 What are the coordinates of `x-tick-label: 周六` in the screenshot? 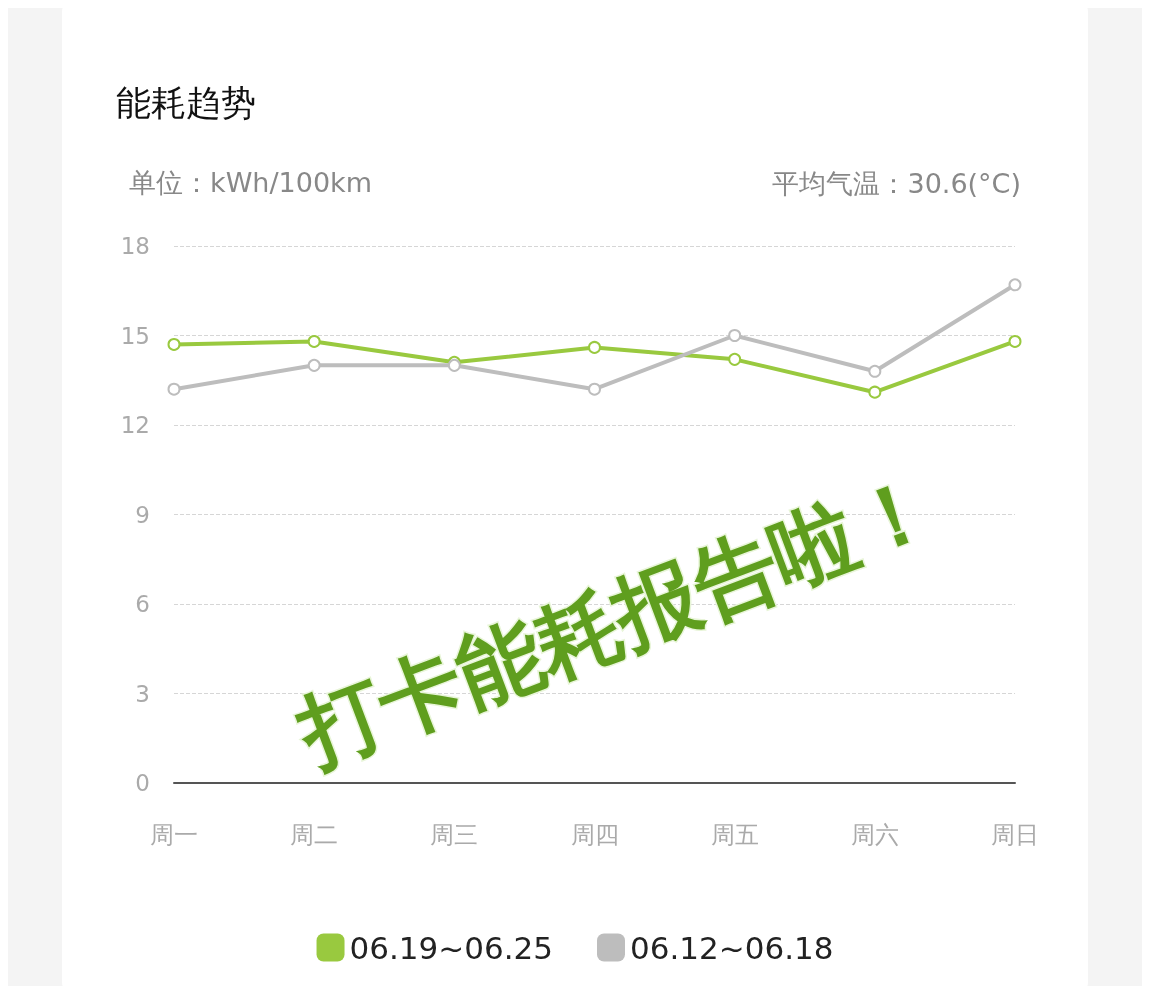 It's located at (874, 835).